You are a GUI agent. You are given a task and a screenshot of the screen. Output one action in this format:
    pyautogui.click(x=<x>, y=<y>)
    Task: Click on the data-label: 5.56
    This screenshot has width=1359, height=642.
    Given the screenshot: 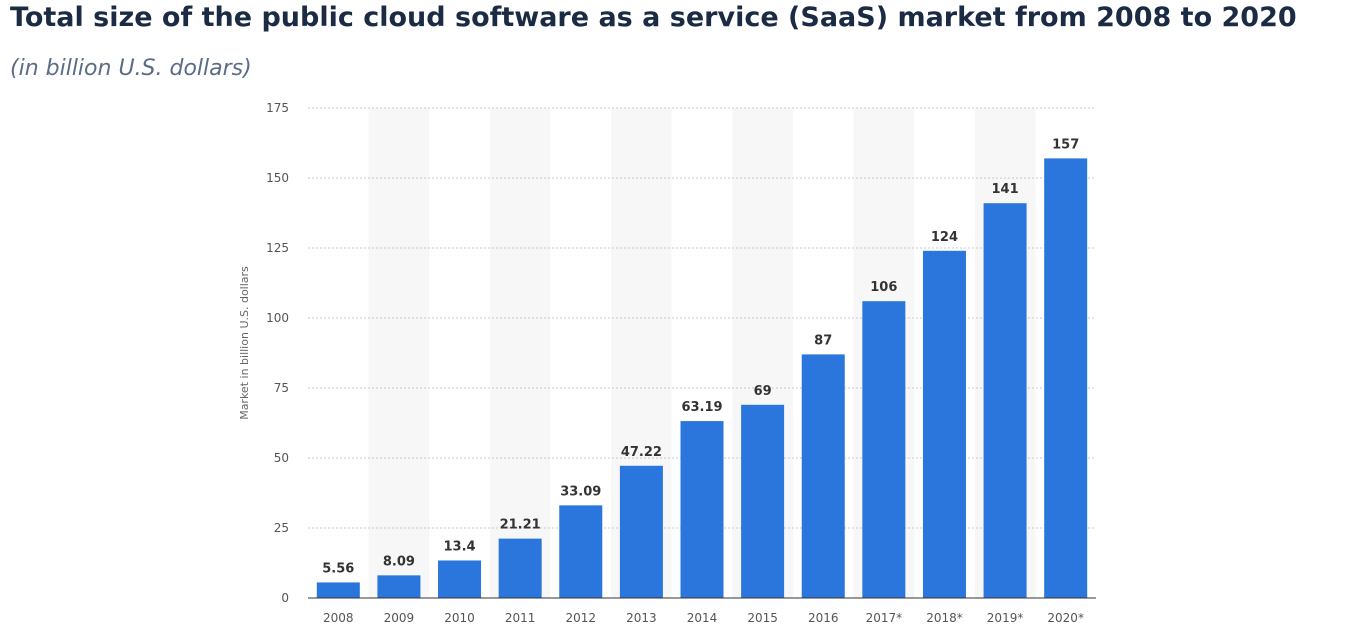 What is the action you would take?
    pyautogui.click(x=338, y=568)
    